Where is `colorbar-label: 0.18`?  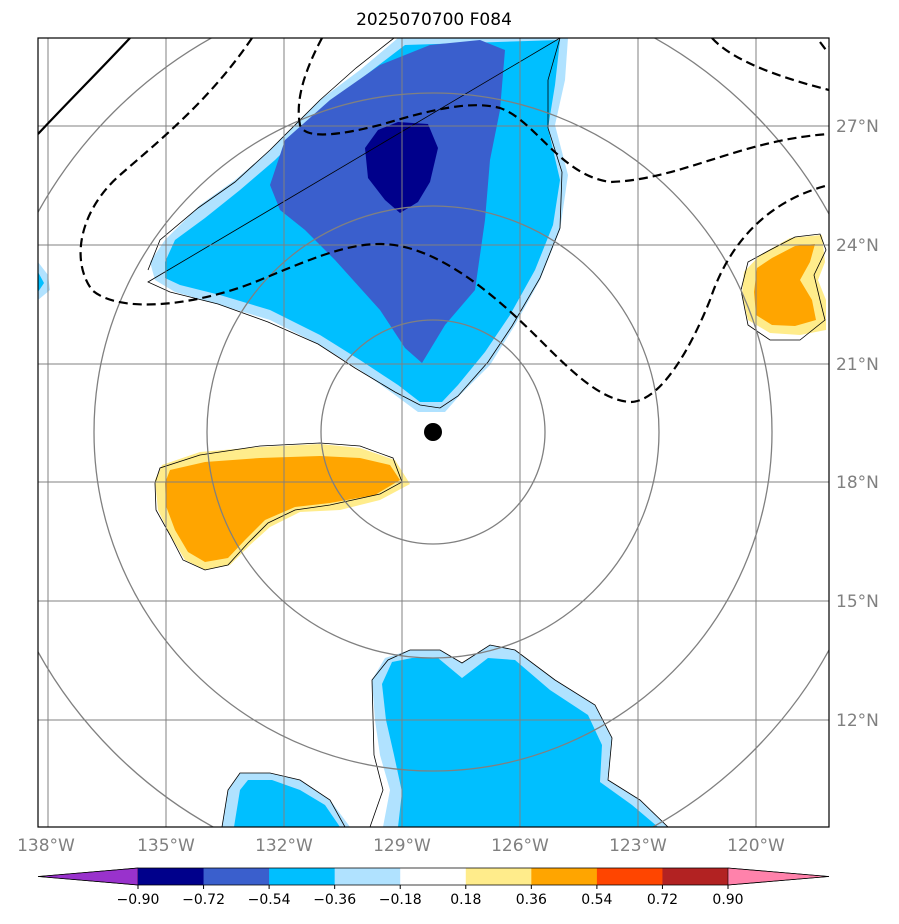
colorbar-label: 0.18 is located at coordinates (465, 900).